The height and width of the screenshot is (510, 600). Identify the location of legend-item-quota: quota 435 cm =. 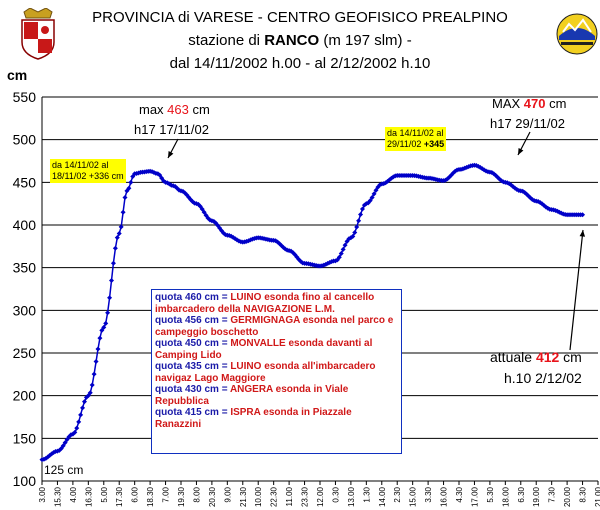
(193, 366).